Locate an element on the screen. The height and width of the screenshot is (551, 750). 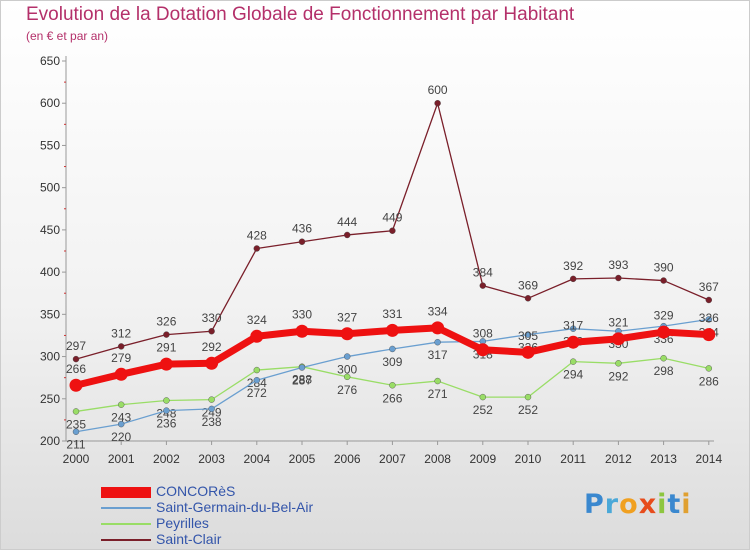
x-tick-label: 2004 is located at coordinates (256, 459).